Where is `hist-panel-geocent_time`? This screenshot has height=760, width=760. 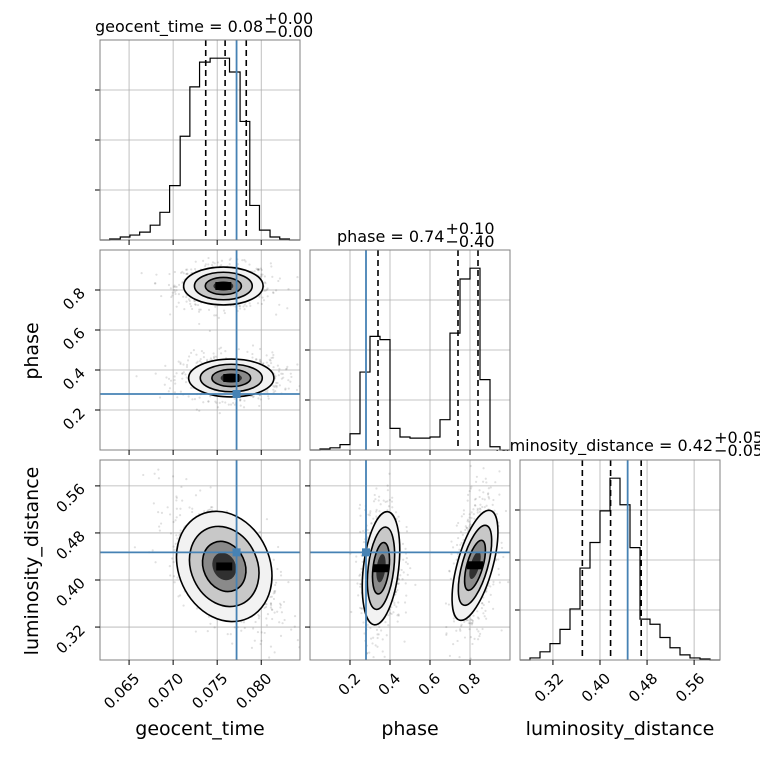 hist-panel-geocent_time is located at coordinates (198, 142).